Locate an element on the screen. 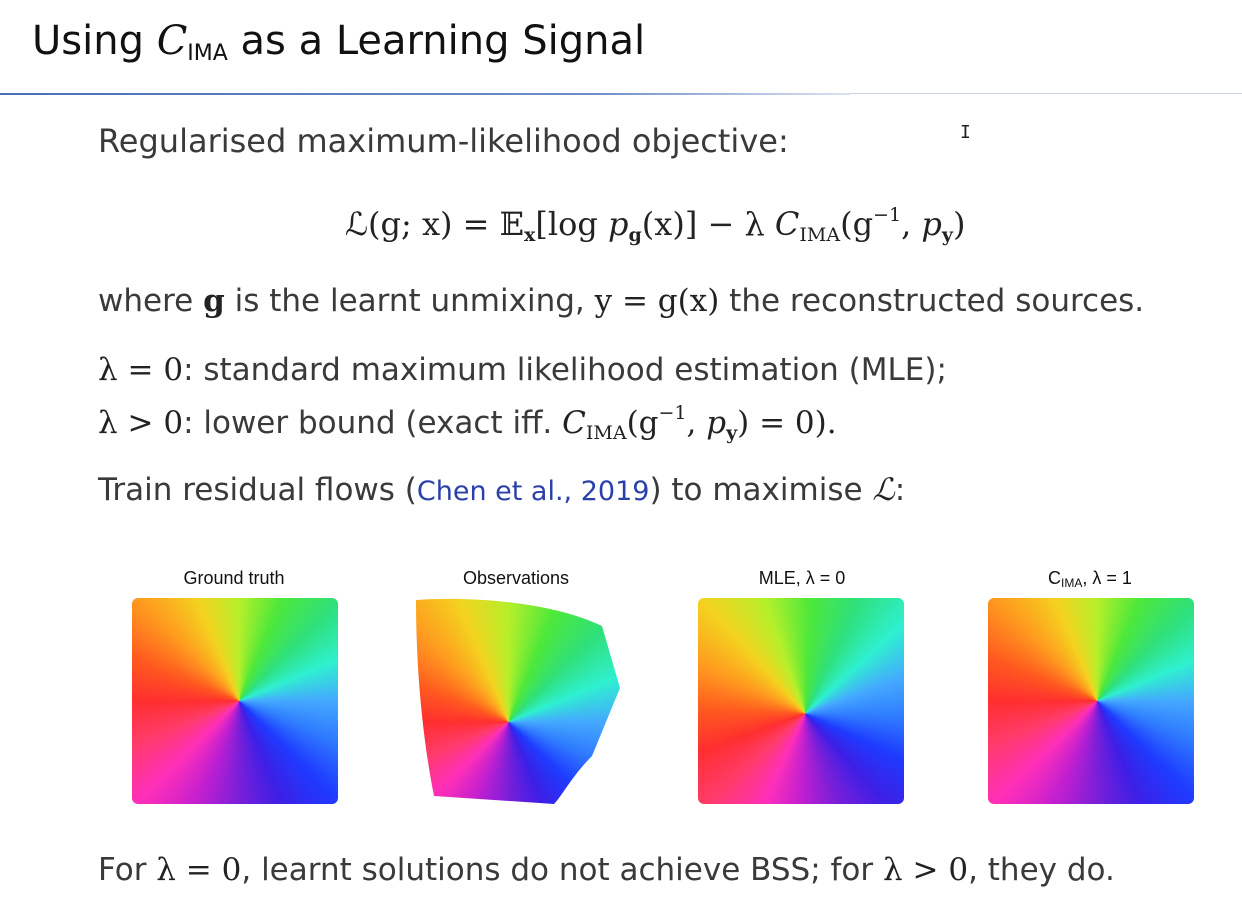 This screenshot has width=1242, height=908. title-divider-faint is located at coordinates (1046, 93).